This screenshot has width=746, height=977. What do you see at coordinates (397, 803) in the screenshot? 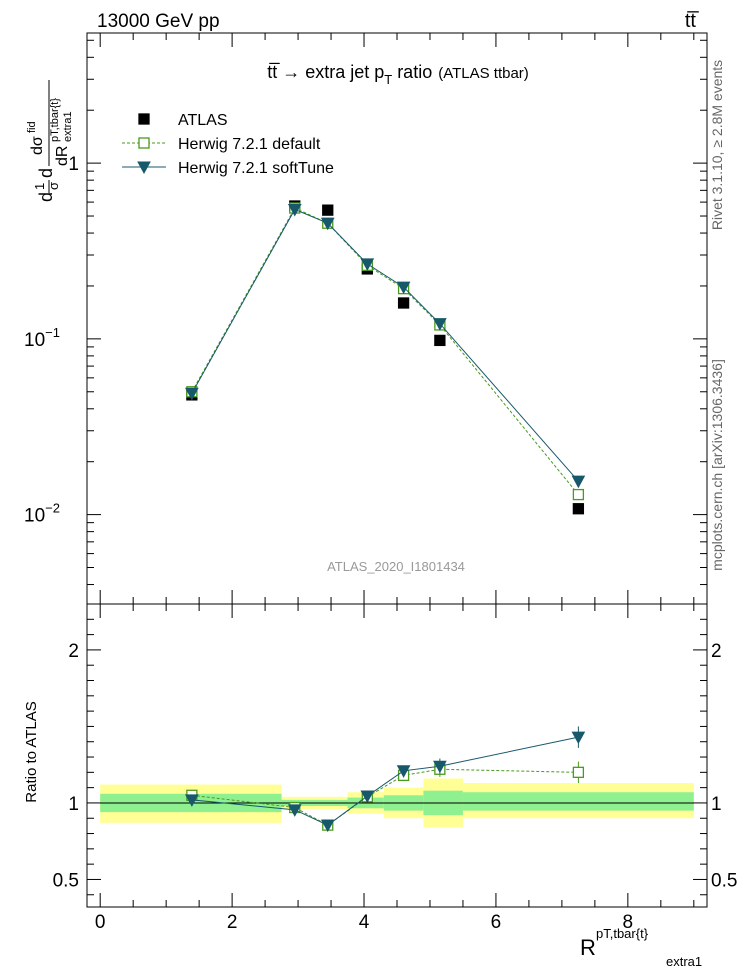
I see `ratio-uncertainty-bands` at bounding box center [397, 803].